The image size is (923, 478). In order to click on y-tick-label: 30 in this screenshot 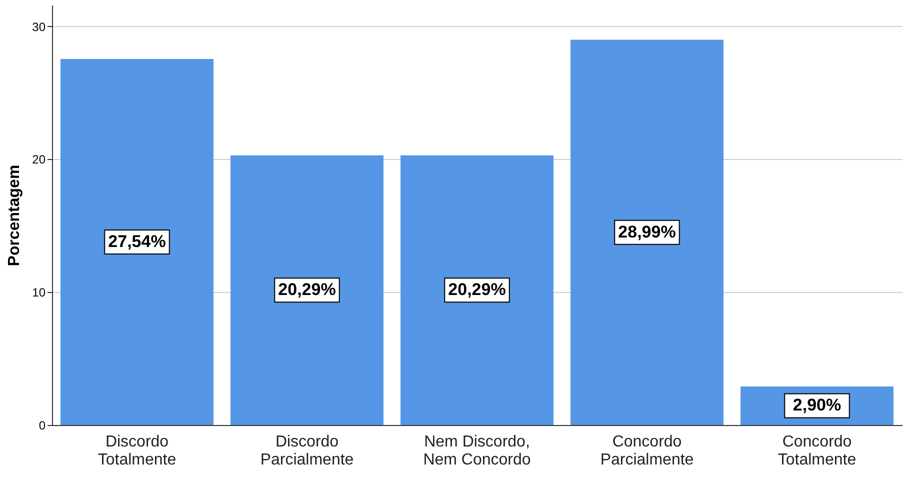, I will do `click(39, 27)`.